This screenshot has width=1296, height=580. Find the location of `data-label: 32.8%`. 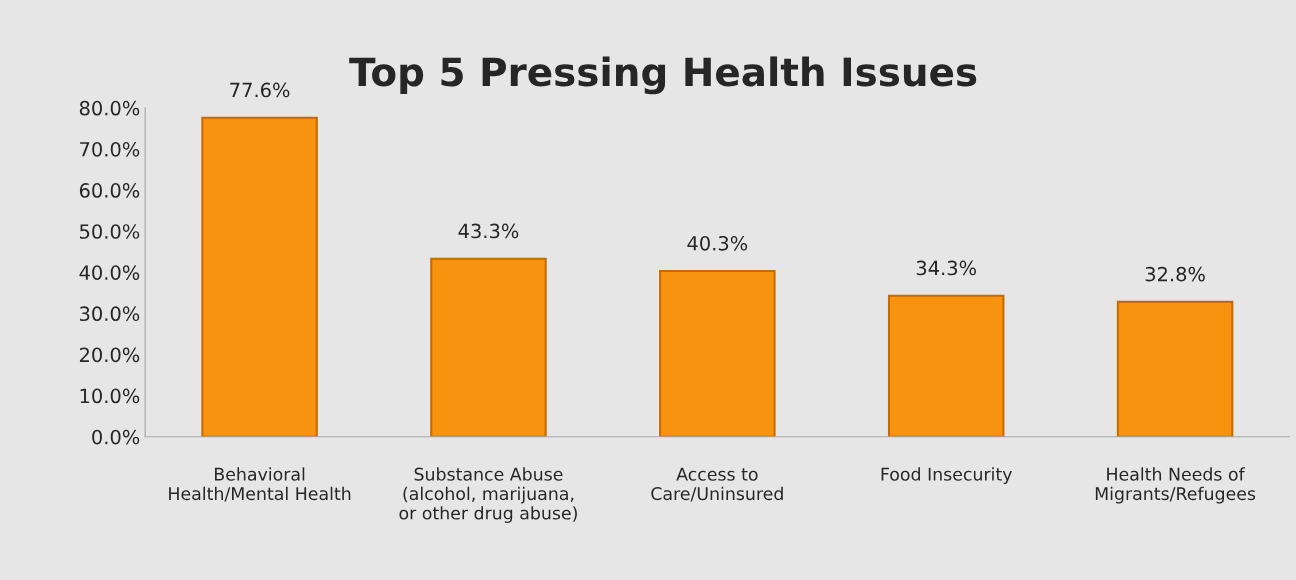

data-label: 32.8% is located at coordinates (1175, 274).